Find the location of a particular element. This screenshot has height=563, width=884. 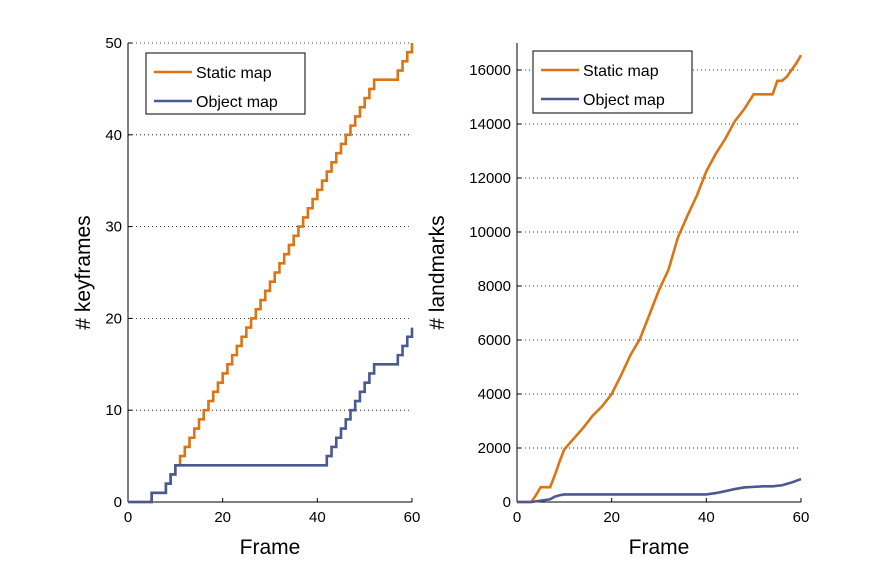

y-axis-title: # keyframes is located at coordinates (83, 272).